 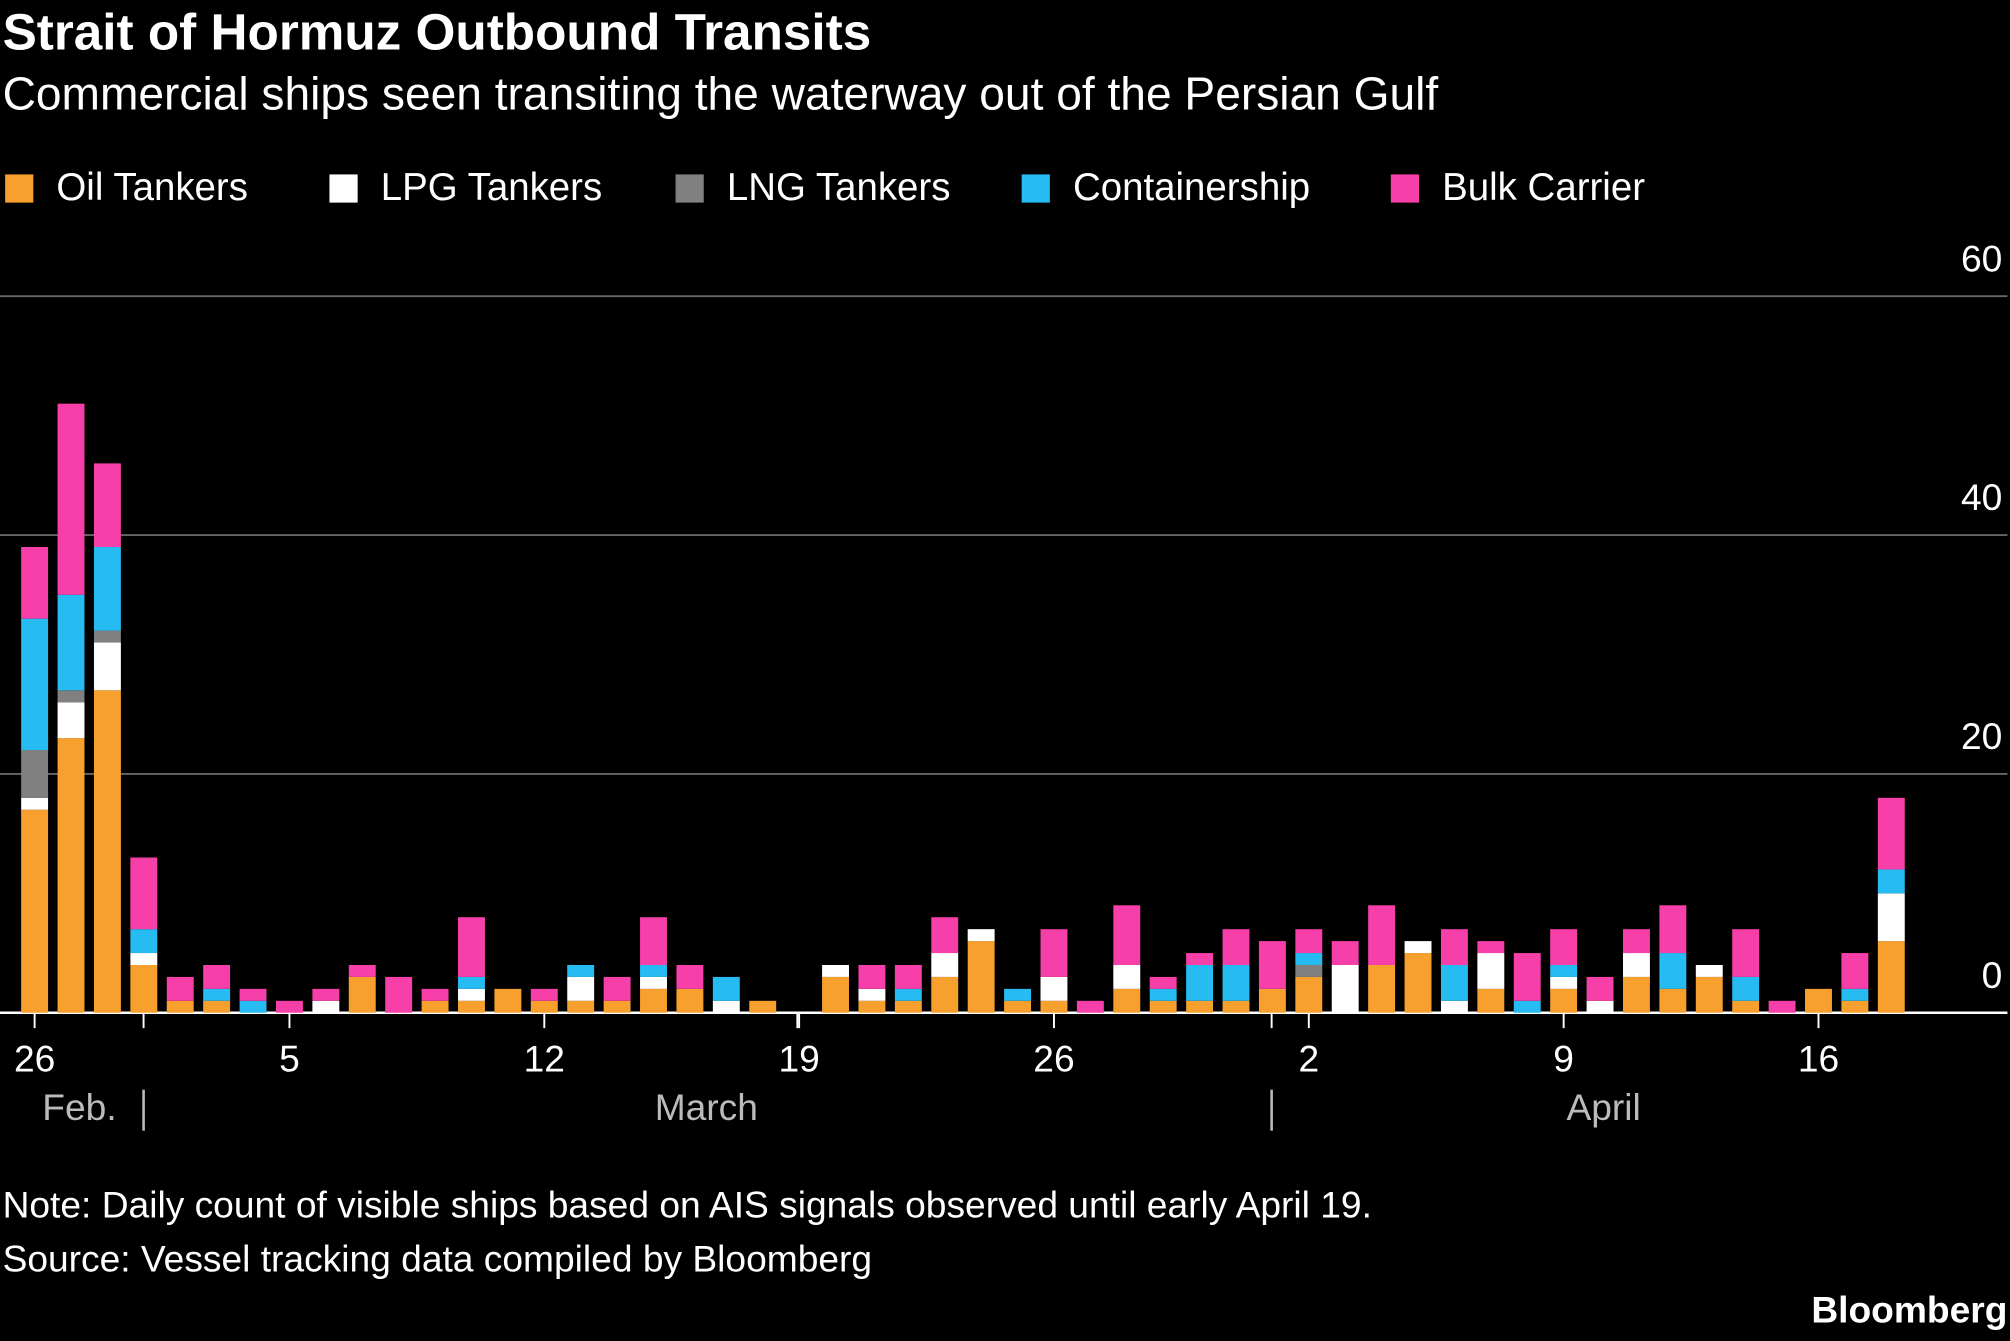 I want to click on legend-label: LPG Tankers, so click(x=491, y=187).